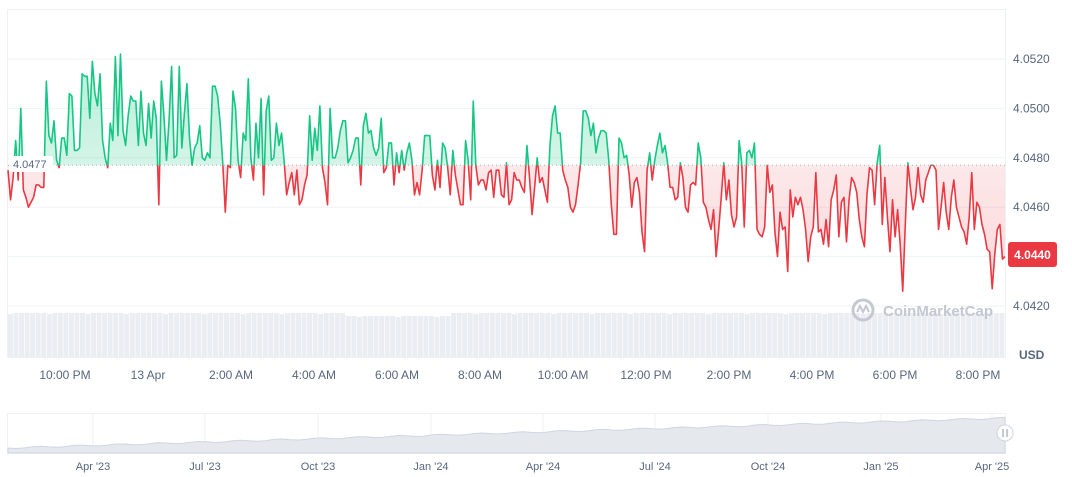 This screenshot has width=1072, height=477. I want to click on navigator-tick-label: Jul '24, so click(654, 467).